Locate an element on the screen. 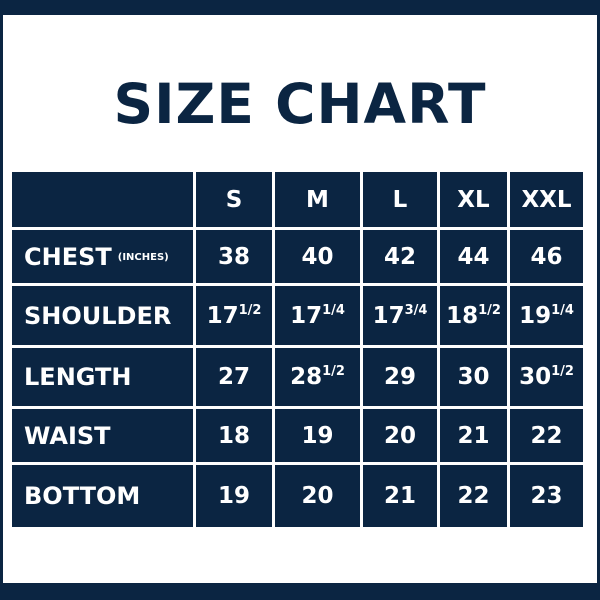 This screenshot has width=600, height=600. whole-value: 40 is located at coordinates (317, 256).